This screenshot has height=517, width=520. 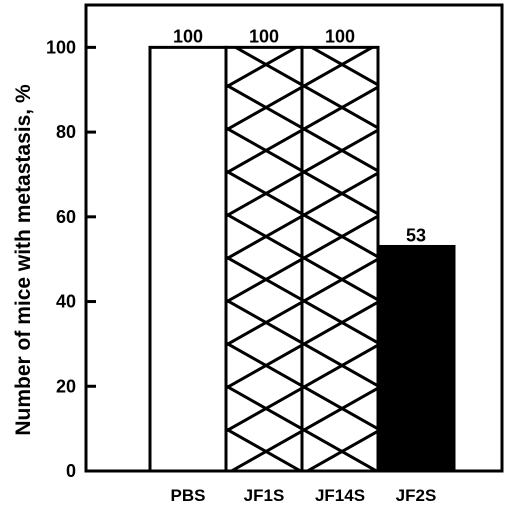 What do you see at coordinates (188, 495) in the screenshot?
I see `x-category-label: PBS` at bounding box center [188, 495].